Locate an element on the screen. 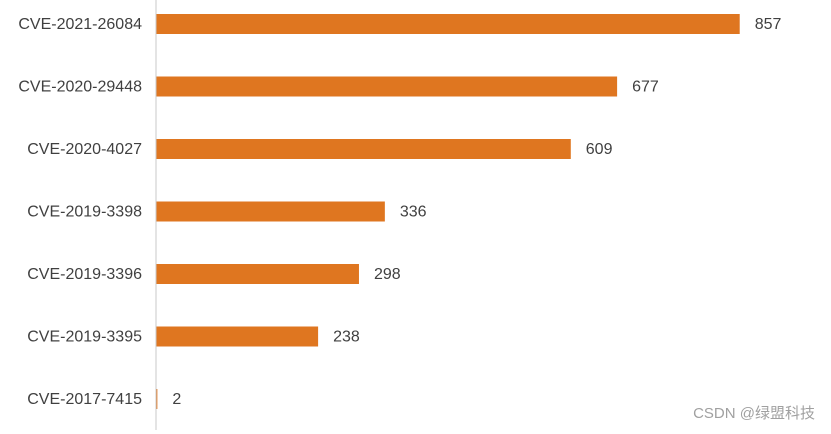  value-label: 677 is located at coordinates (645, 87).